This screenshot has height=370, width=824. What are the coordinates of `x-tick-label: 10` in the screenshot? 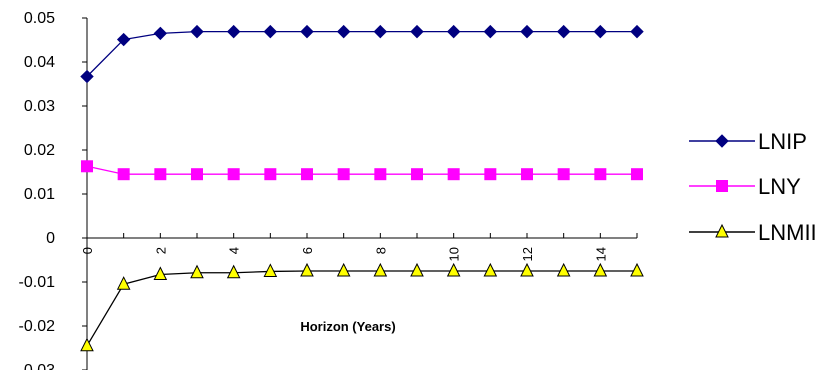 It's located at (454, 254).